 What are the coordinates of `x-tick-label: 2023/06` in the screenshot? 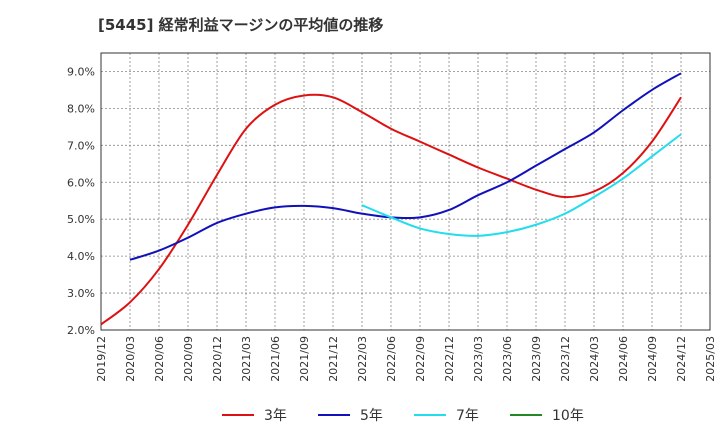 It's located at (507, 359).